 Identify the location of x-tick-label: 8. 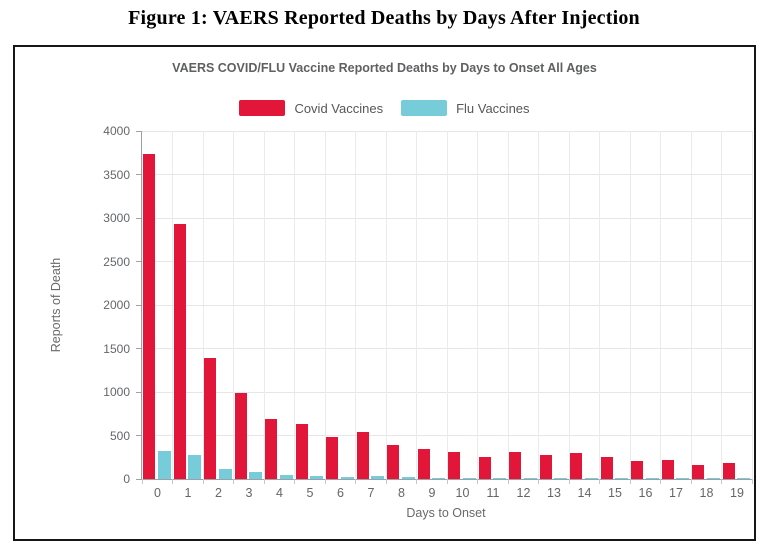
(401, 493).